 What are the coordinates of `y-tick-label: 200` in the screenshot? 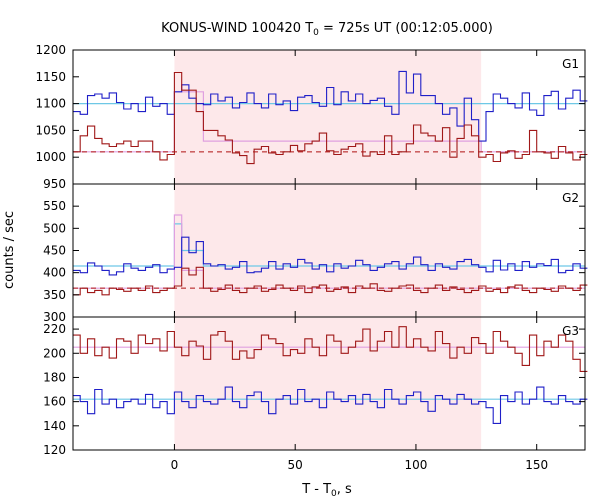 It's located at (54, 353).